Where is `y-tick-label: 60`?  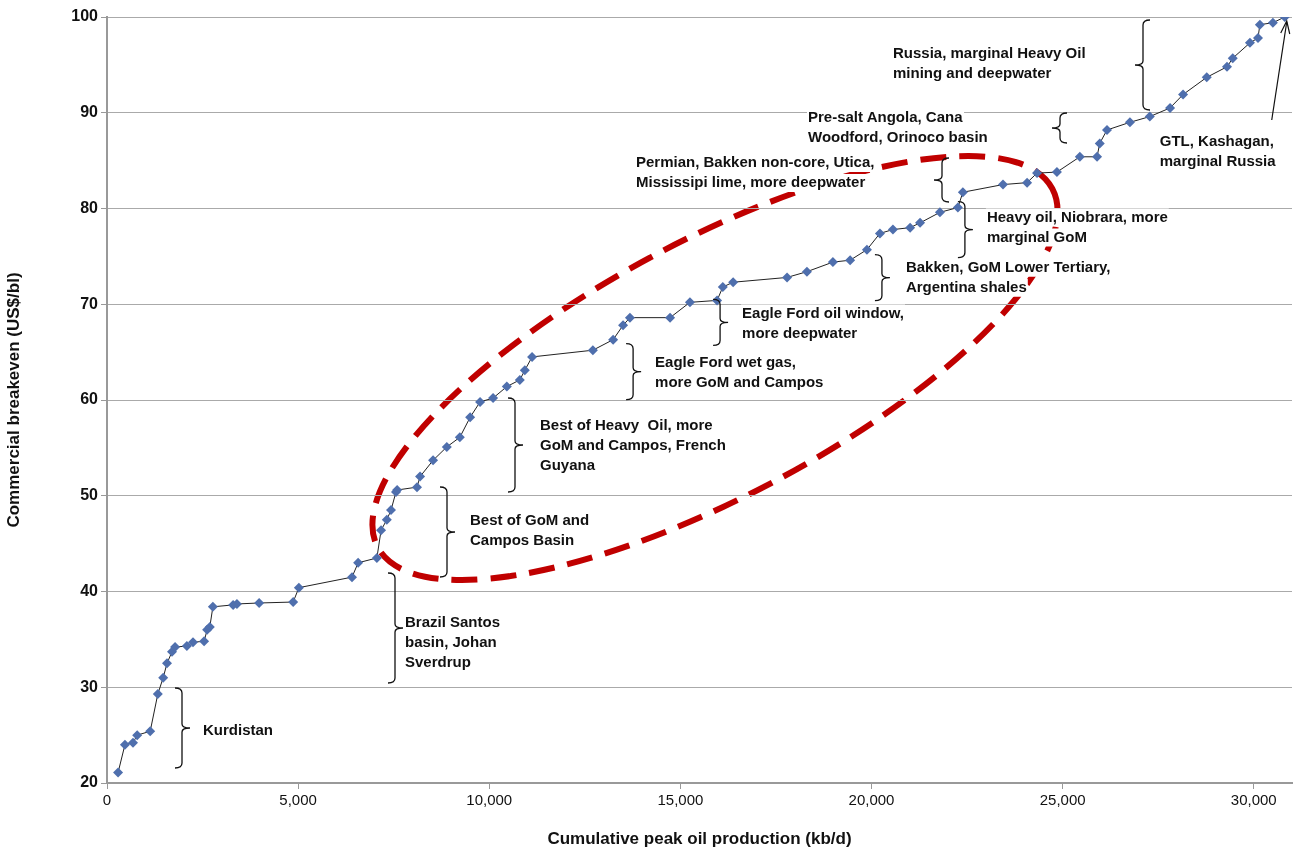
y-tick-label: 60 is located at coordinates (89, 399).